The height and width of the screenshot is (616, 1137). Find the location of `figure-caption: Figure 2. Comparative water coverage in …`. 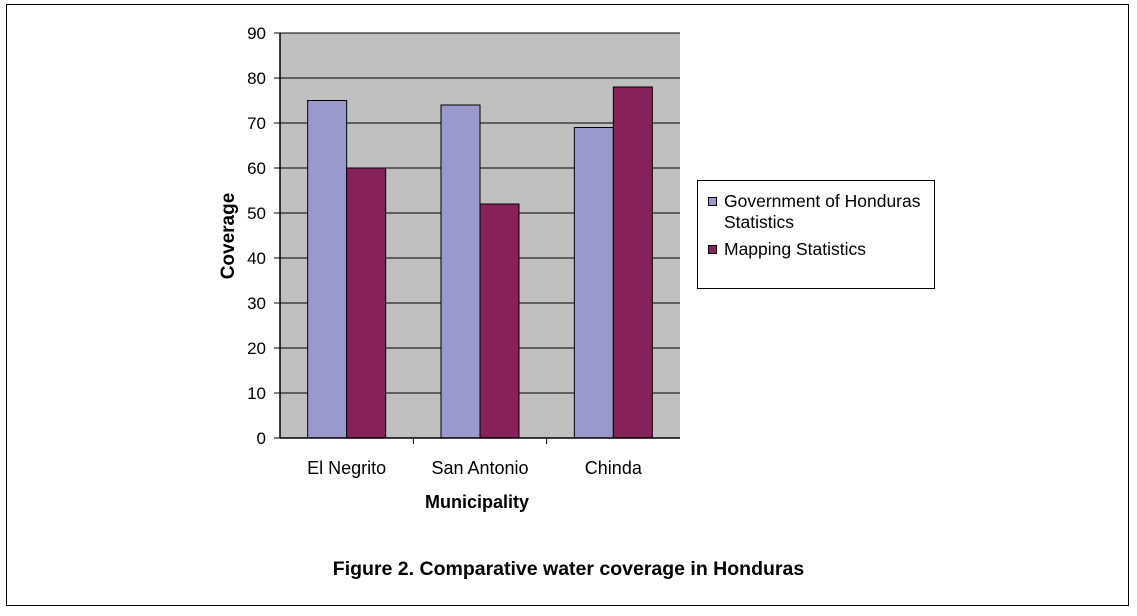

figure-caption: Figure 2. Comparative water coverage in … is located at coordinates (568, 569).